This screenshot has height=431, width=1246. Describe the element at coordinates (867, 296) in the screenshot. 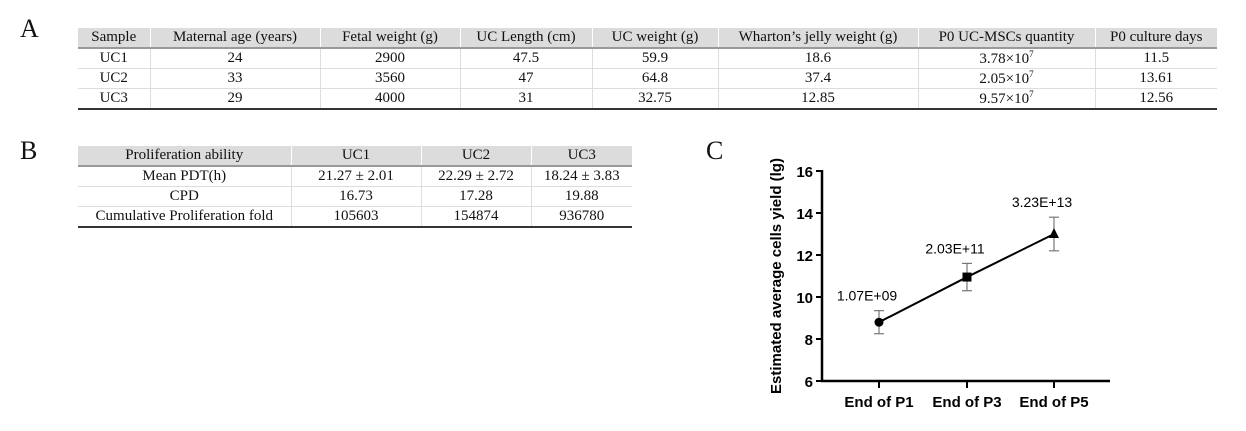

I see `data-label: 1.07E+09` at that location.